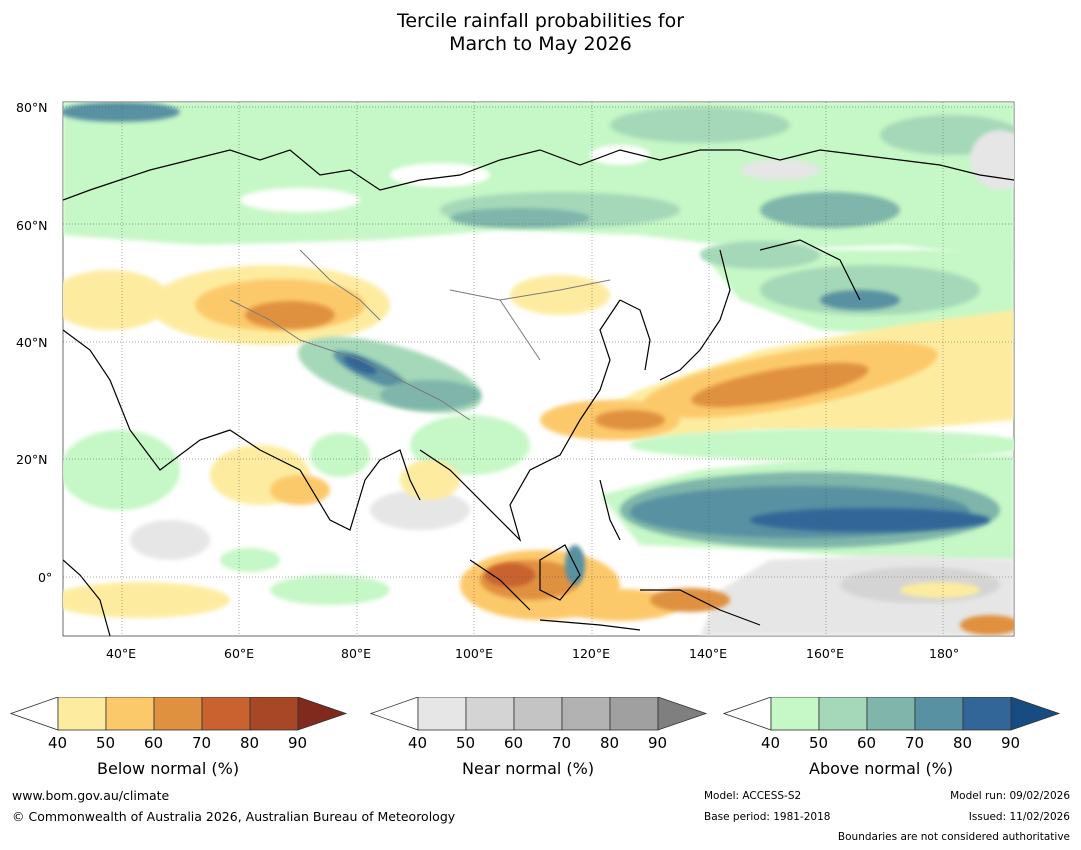 This screenshot has height=850, width=1081. Describe the element at coordinates (591, 653) in the screenshot. I see `lon-label-120e: 120°E` at that location.